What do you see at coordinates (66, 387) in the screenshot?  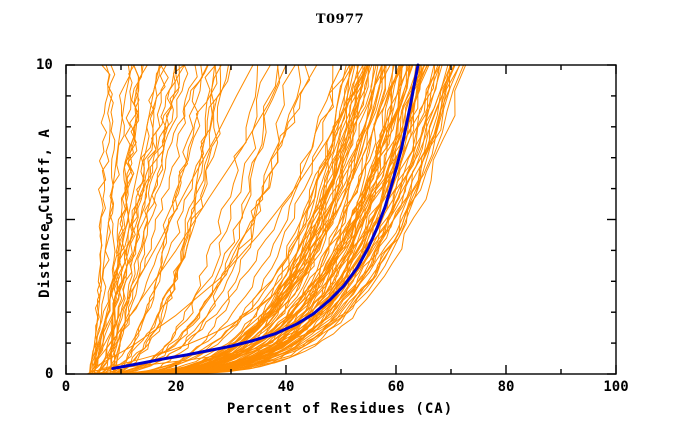 I see `x-tick-label: 0` at bounding box center [66, 387].